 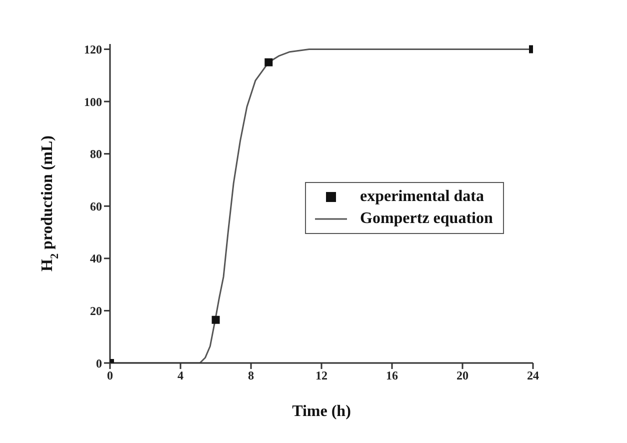 What do you see at coordinates (99, 363) in the screenshot?
I see `y-tick-label: 0` at bounding box center [99, 363].